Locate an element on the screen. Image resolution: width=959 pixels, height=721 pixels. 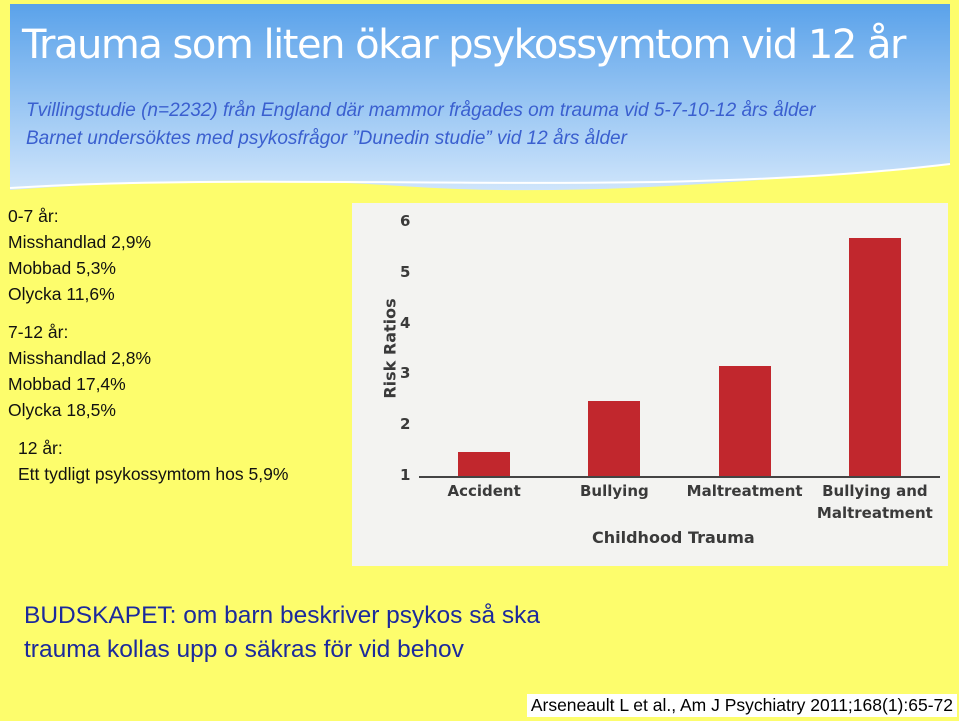
note-heading: 0-7 år: is located at coordinates (33, 216).